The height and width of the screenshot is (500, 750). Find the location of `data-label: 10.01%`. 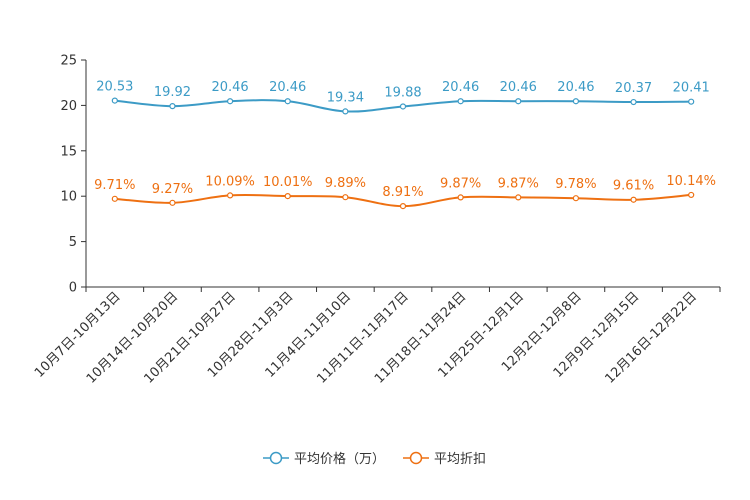

data-label: 10.01% is located at coordinates (288, 182).